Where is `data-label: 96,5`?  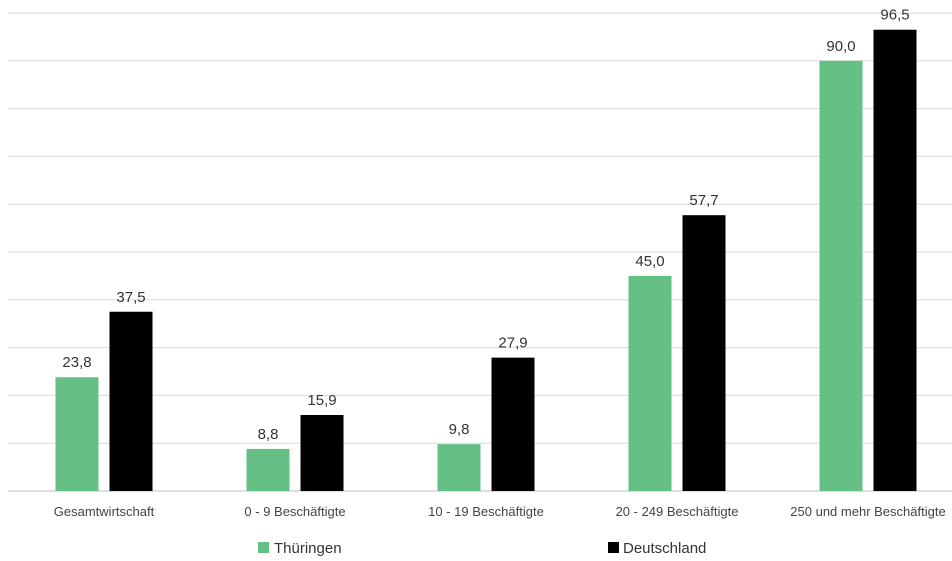 data-label: 96,5 is located at coordinates (894, 15).